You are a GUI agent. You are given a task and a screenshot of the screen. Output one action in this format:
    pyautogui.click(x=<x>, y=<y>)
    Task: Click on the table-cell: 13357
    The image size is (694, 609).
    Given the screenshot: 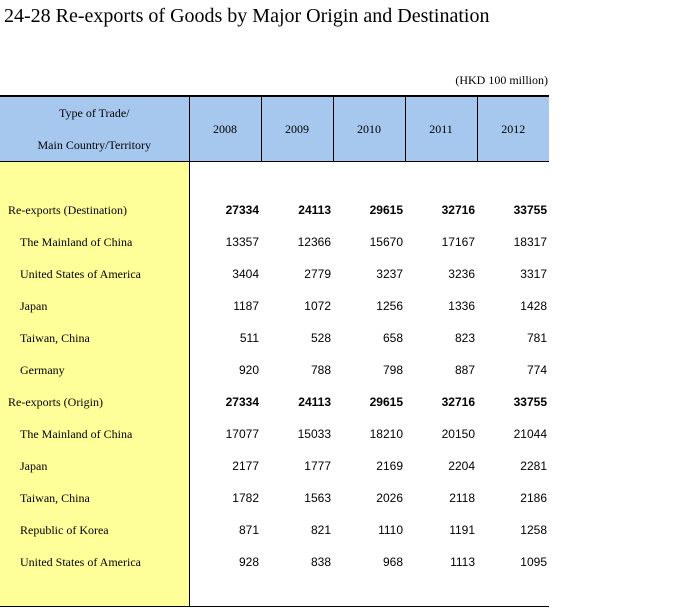 What is the action you would take?
    pyautogui.click(x=242, y=242)
    